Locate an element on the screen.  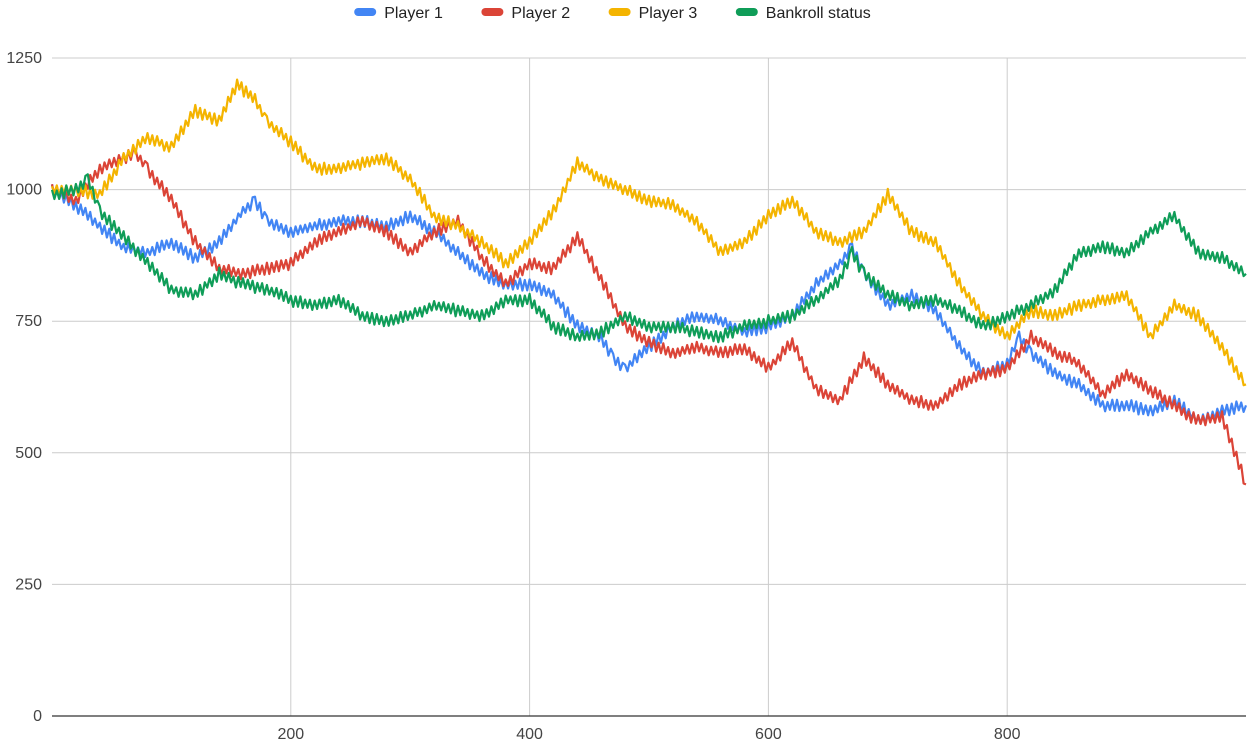
legend-label: Bankroll status is located at coordinates (818, 13).